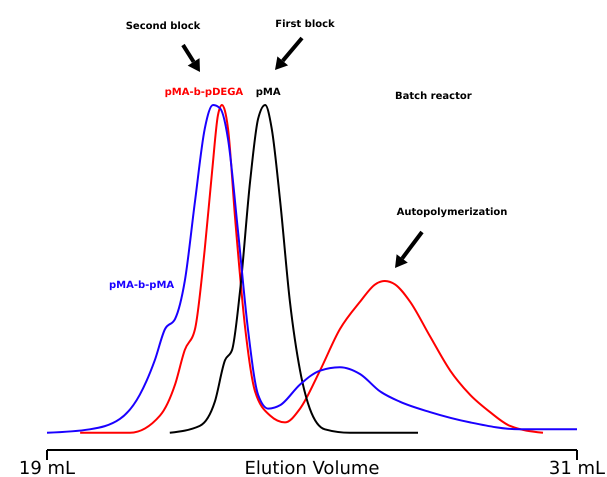 This screenshot has width=607, height=477. Describe the element at coordinates (204, 92) in the screenshot. I see `text: pMA-b-pDEGA` at that location.